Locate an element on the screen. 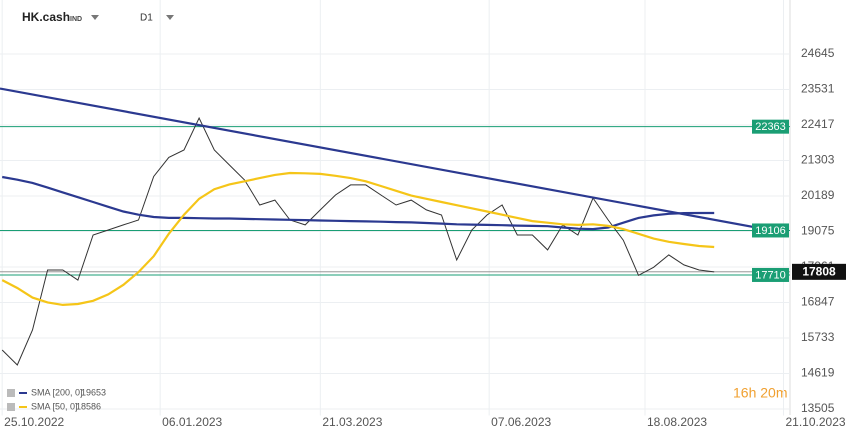  market: IND is located at coordinates (76, 19).